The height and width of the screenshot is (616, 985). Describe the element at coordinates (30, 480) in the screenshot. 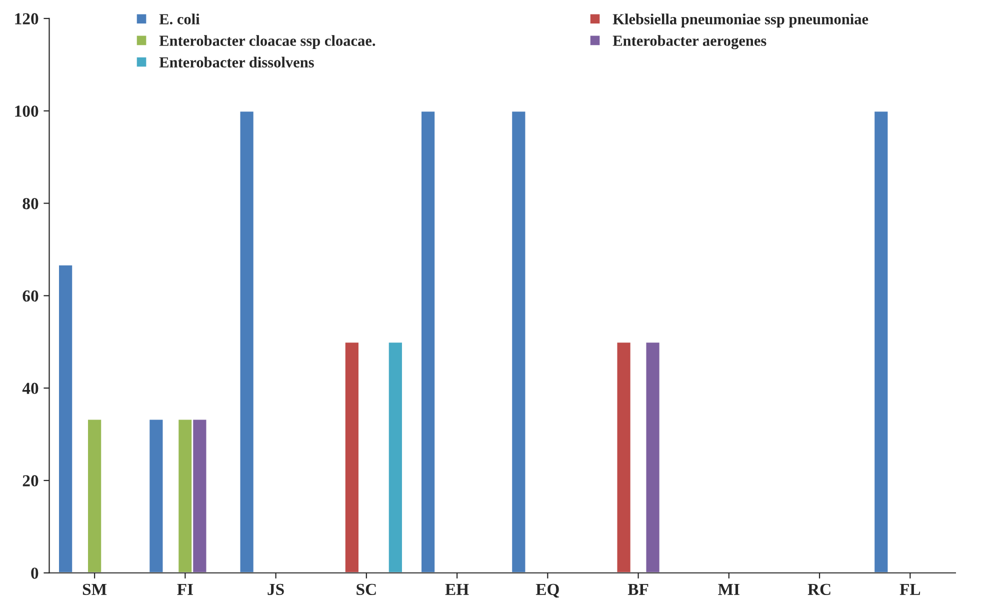

I see `y-tick-label: 20` at that location.